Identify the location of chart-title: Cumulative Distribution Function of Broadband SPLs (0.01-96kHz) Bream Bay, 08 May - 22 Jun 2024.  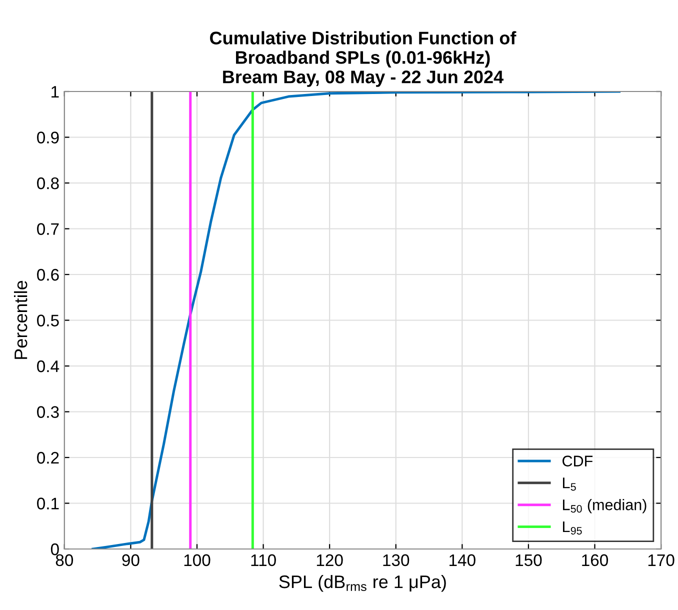
(363, 59).